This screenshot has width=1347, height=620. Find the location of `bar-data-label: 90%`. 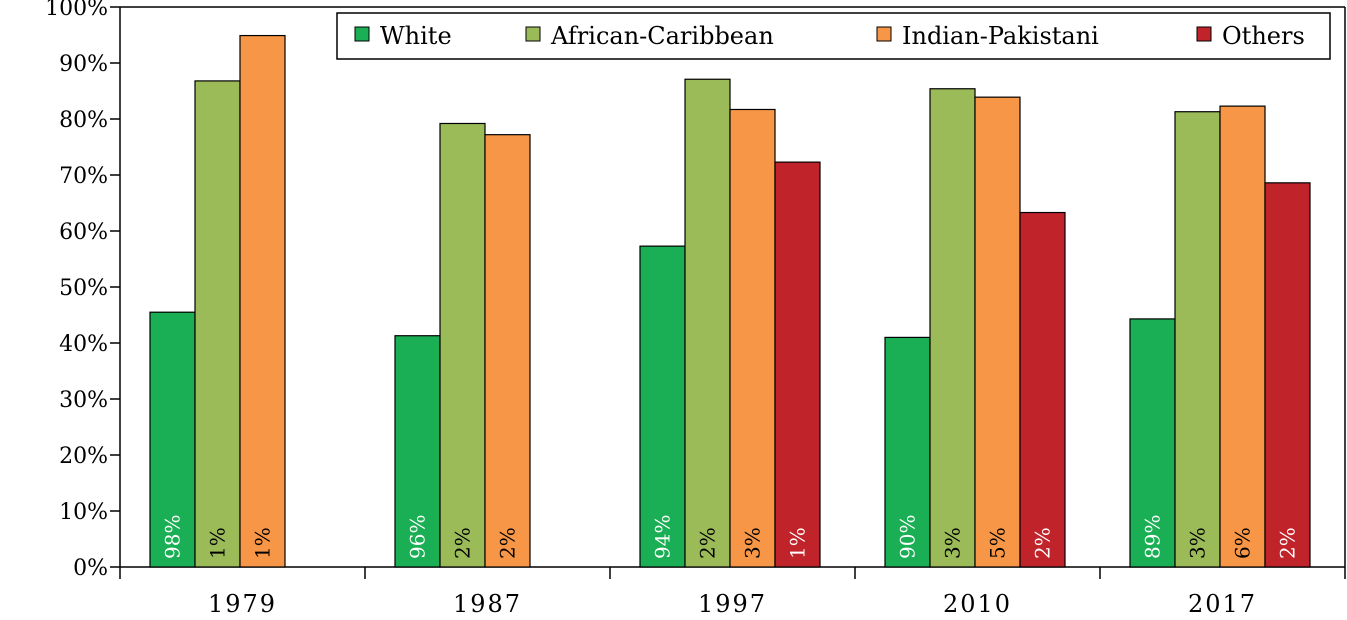

bar-data-label: 90% is located at coordinates (908, 537).